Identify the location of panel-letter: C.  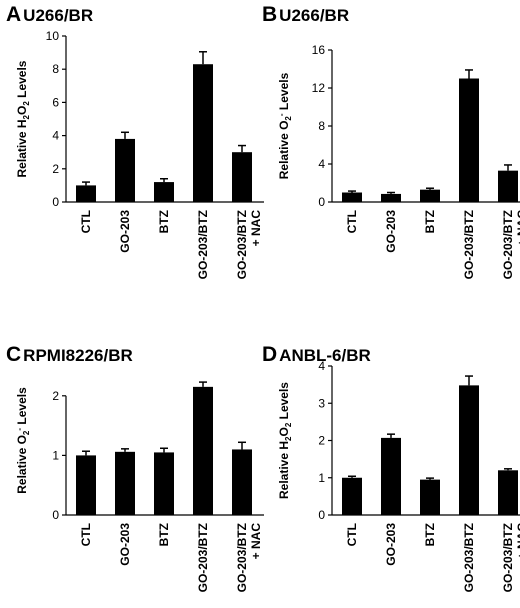
(13, 354).